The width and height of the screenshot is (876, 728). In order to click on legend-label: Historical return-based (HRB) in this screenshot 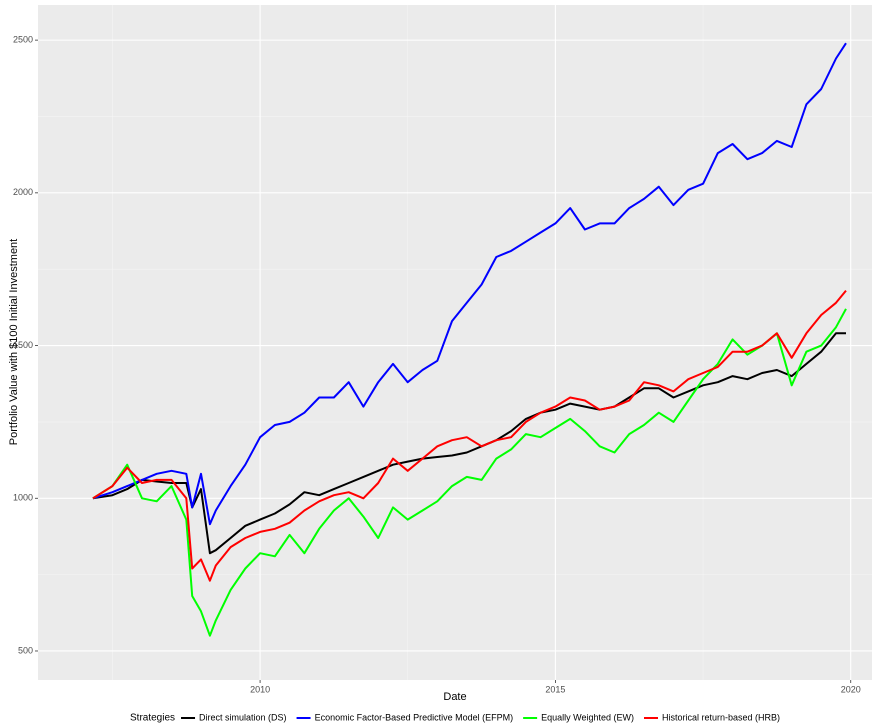, I will do `click(721, 717)`.